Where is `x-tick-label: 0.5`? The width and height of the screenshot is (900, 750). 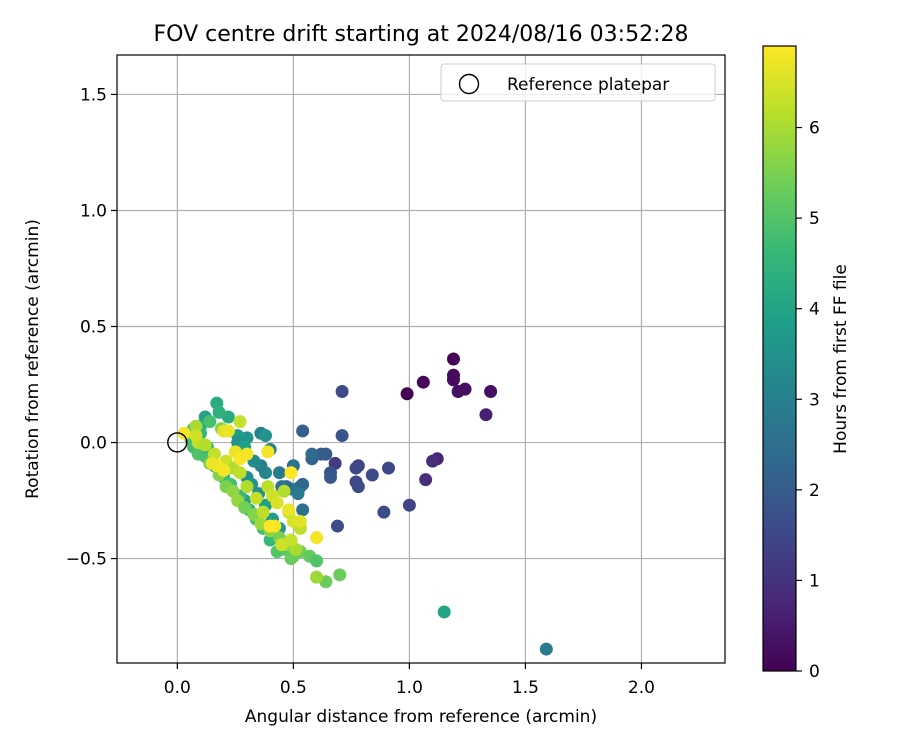 x-tick-label: 0.5 is located at coordinates (293, 688).